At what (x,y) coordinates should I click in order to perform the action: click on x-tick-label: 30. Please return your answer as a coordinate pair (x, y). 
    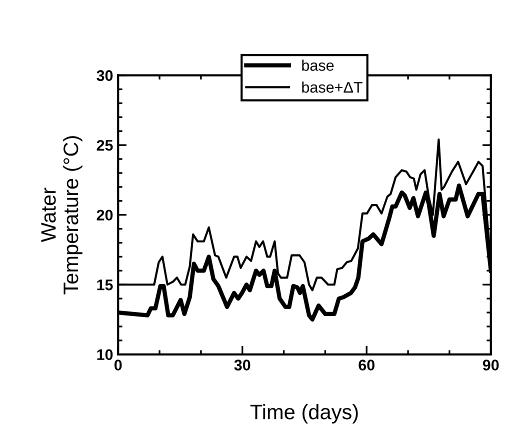
    Looking at the image, I should click on (242, 365).